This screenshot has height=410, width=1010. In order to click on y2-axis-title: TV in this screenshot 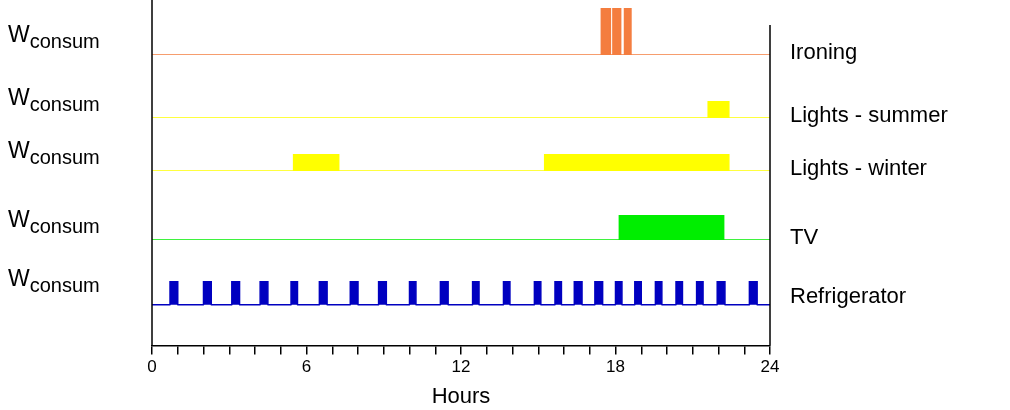, I will do `click(804, 237)`.